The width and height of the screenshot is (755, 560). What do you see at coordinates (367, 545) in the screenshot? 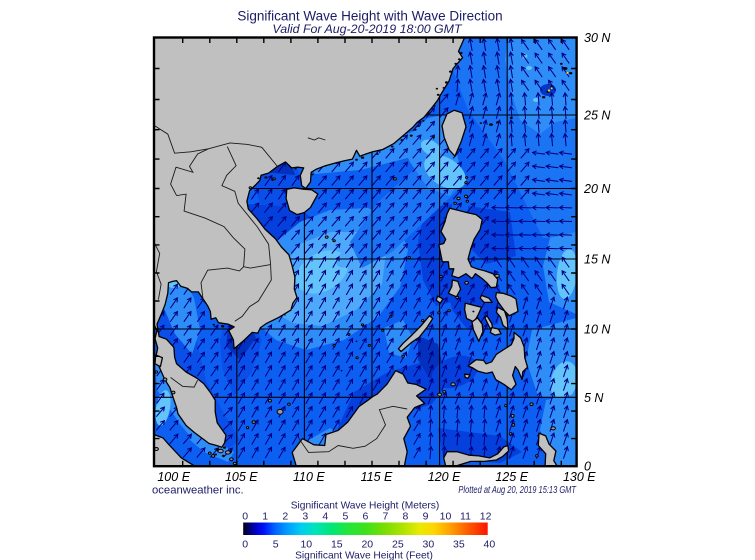
I see `svg-text: 20` at bounding box center [367, 545].